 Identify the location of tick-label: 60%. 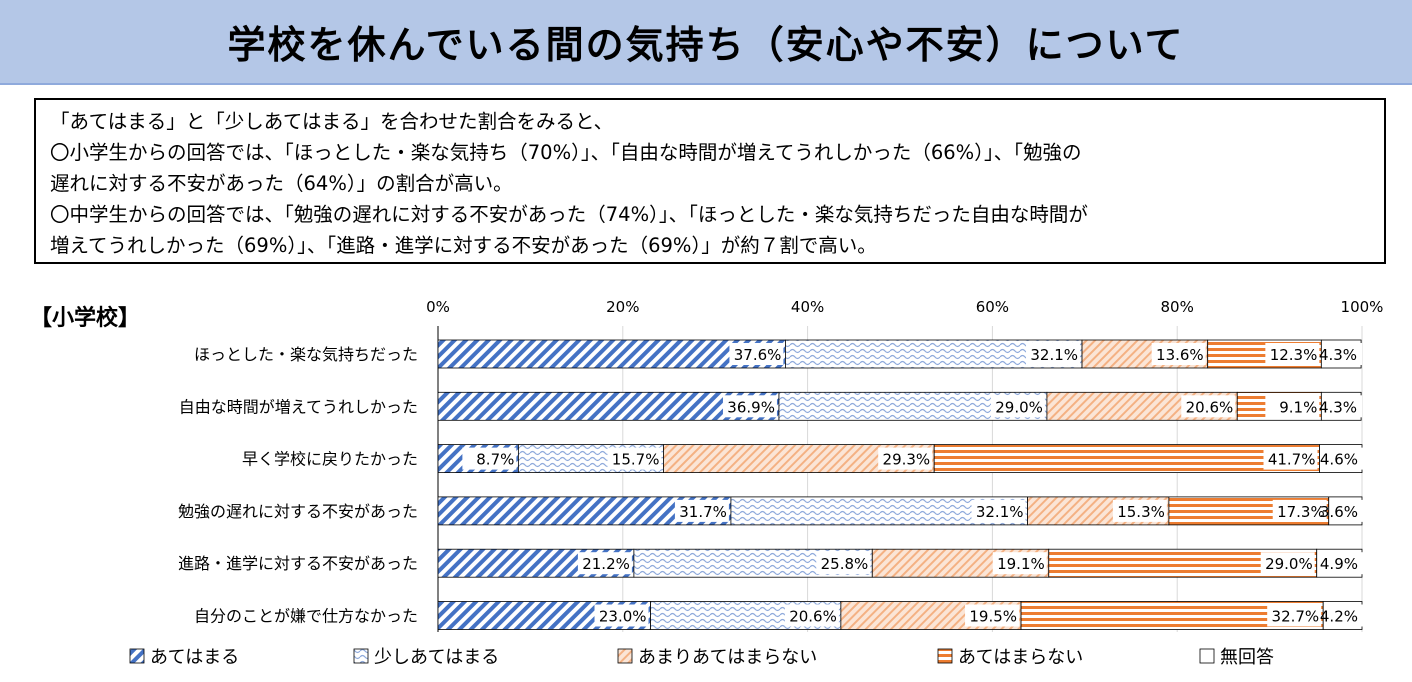
(992, 307).